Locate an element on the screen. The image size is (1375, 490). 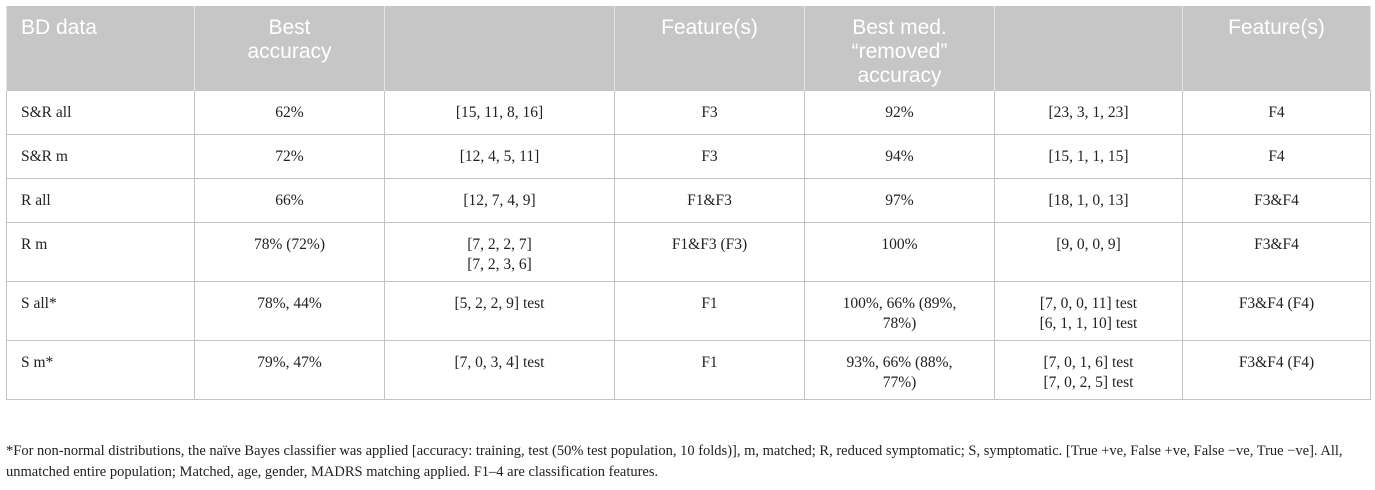
cell-confusion-line: [15, 11, 8, 16] is located at coordinates (499, 112).